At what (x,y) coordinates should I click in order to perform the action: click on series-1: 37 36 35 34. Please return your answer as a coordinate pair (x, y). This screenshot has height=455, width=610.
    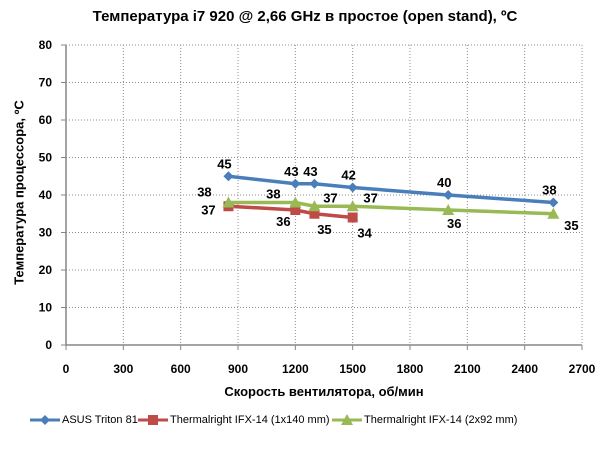
    Looking at the image, I should click on (287, 221).